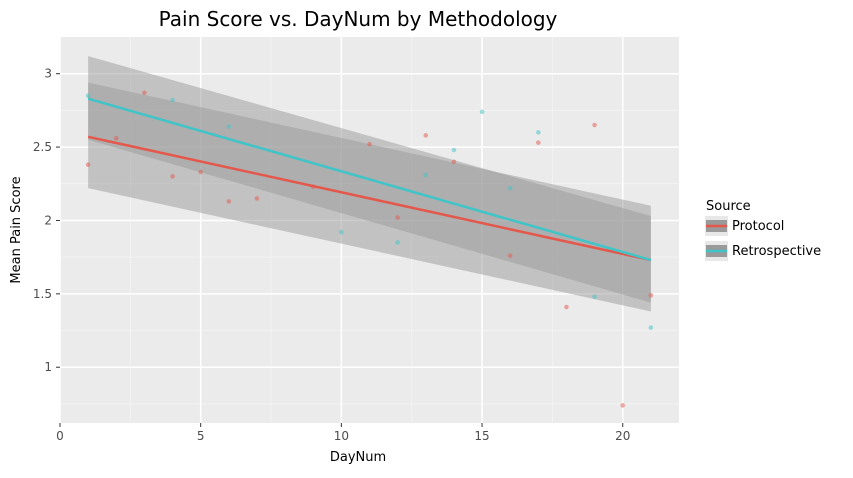 Image resolution: width=853 pixels, height=478 pixels. I want to click on legend-title: Source, so click(728, 206).